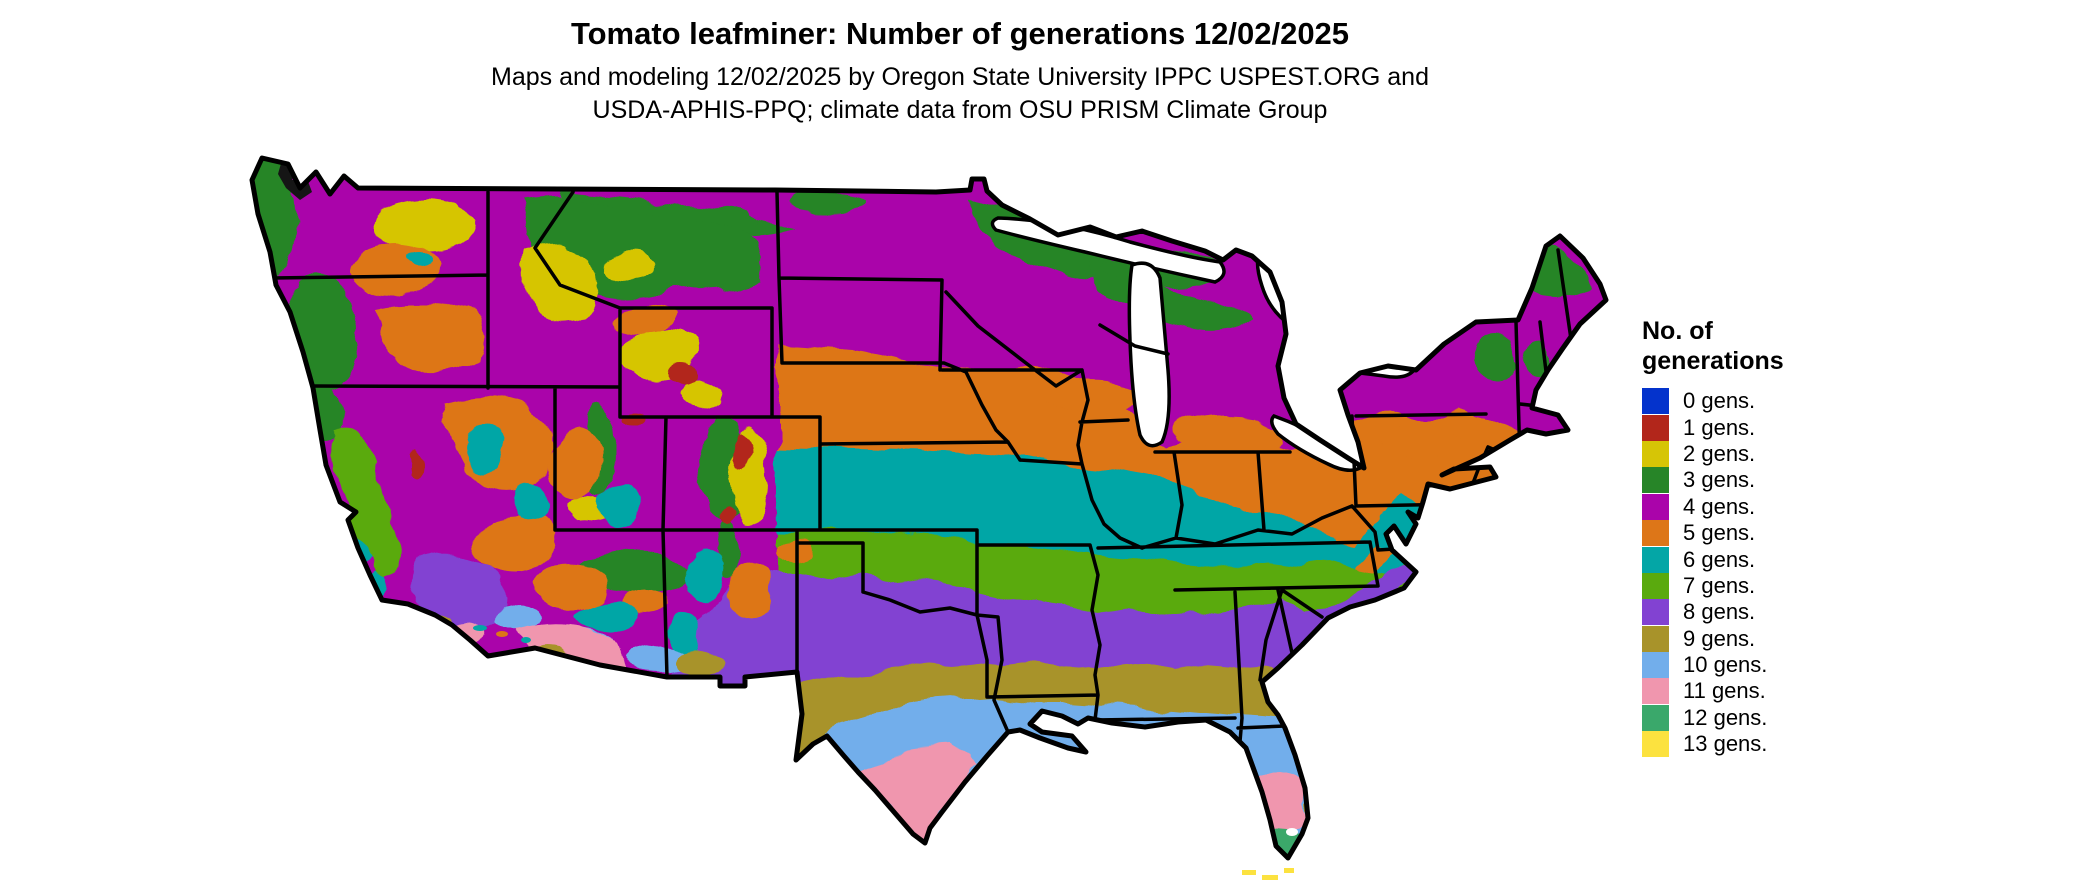  I want to click on legend-label: 9 gens., so click(1719, 638).